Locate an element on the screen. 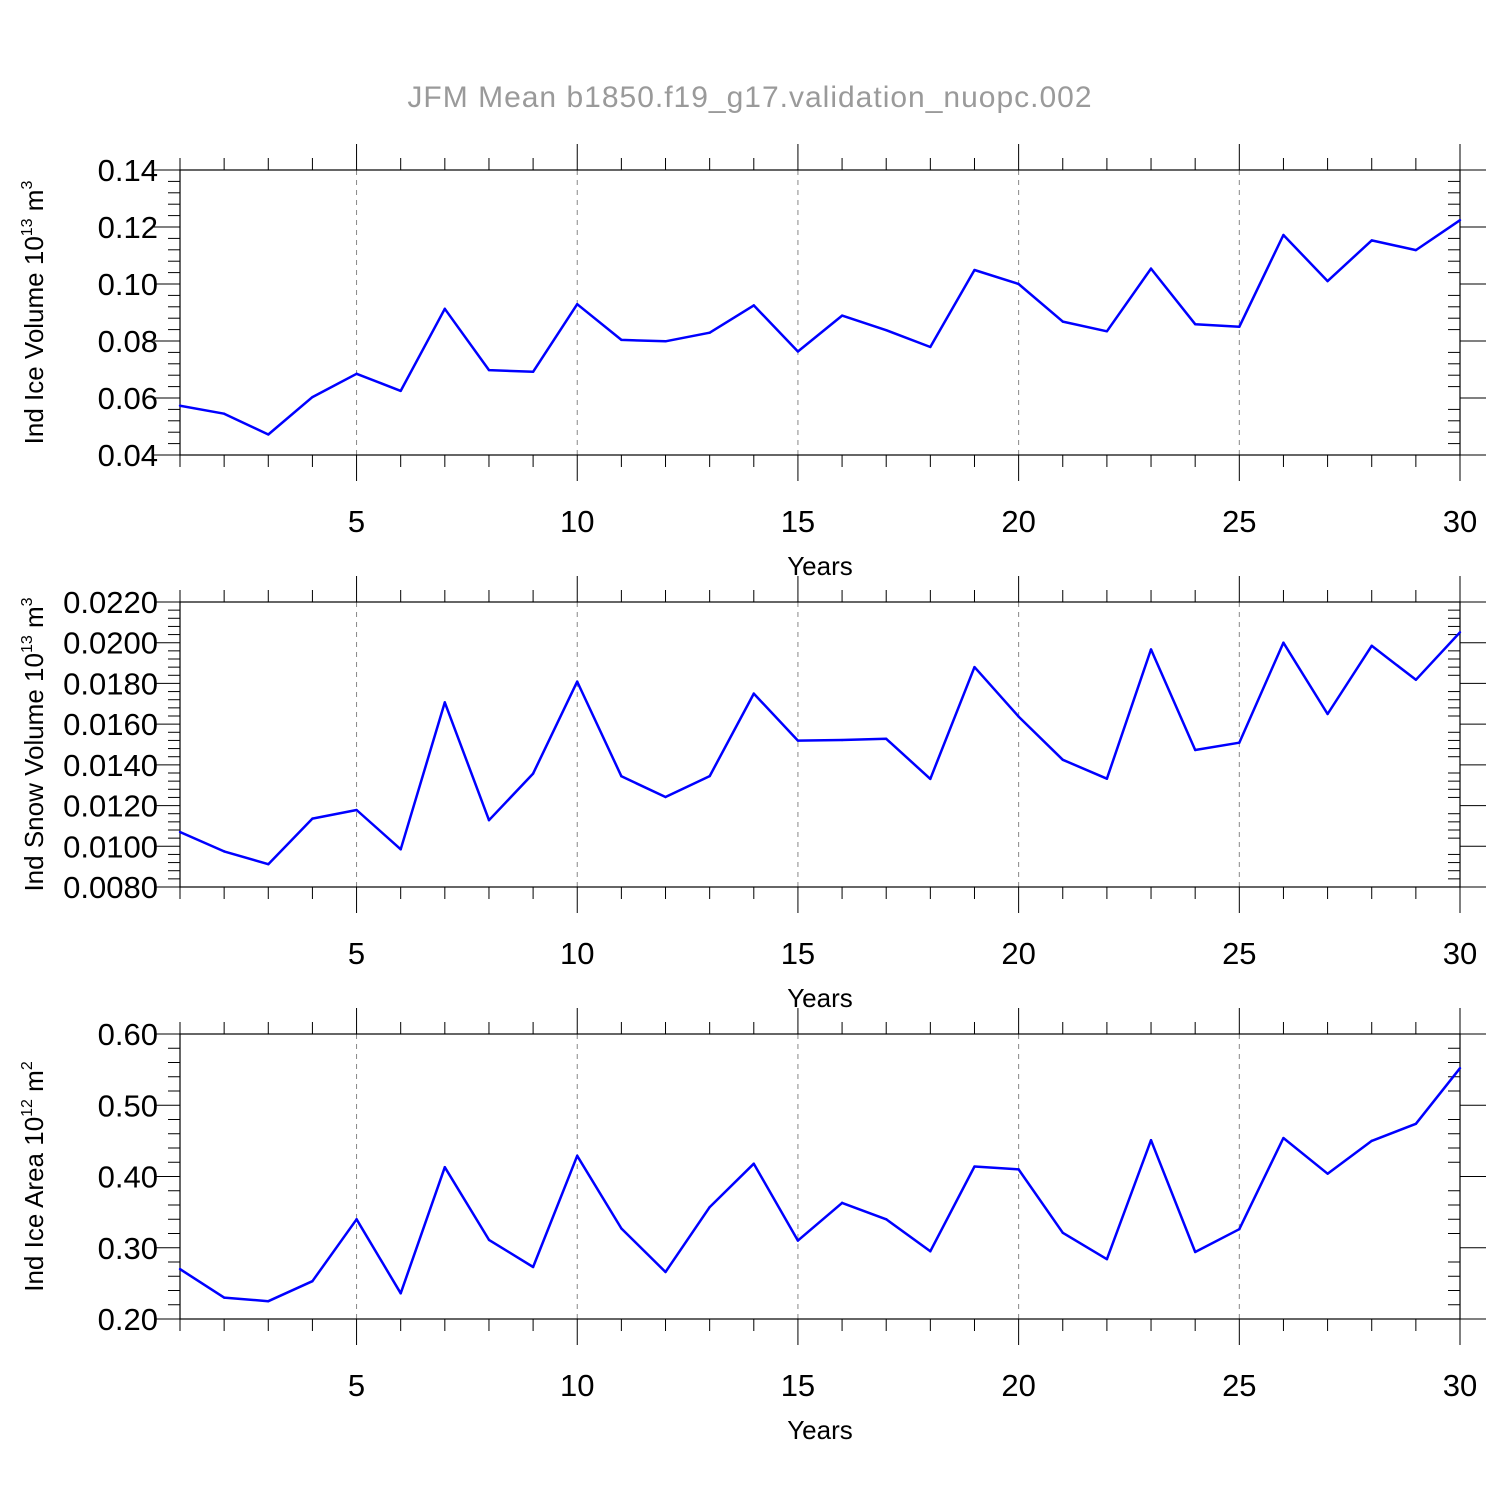  y-axis-label-superscript: 2 is located at coordinates (27, 1065).